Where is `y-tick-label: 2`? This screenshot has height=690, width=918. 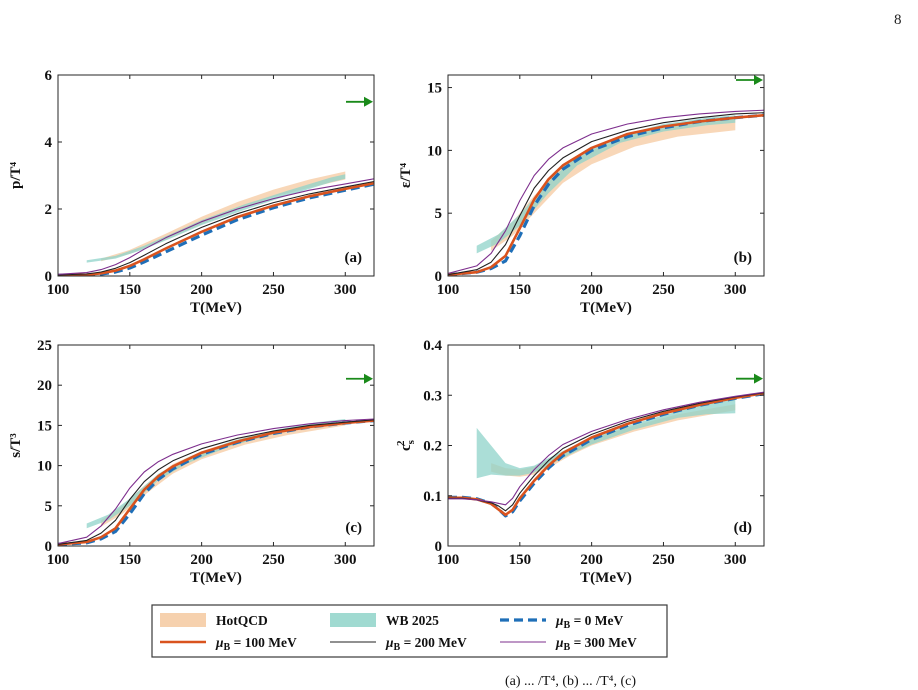
y-tick-label: 2 is located at coordinates (49, 210).